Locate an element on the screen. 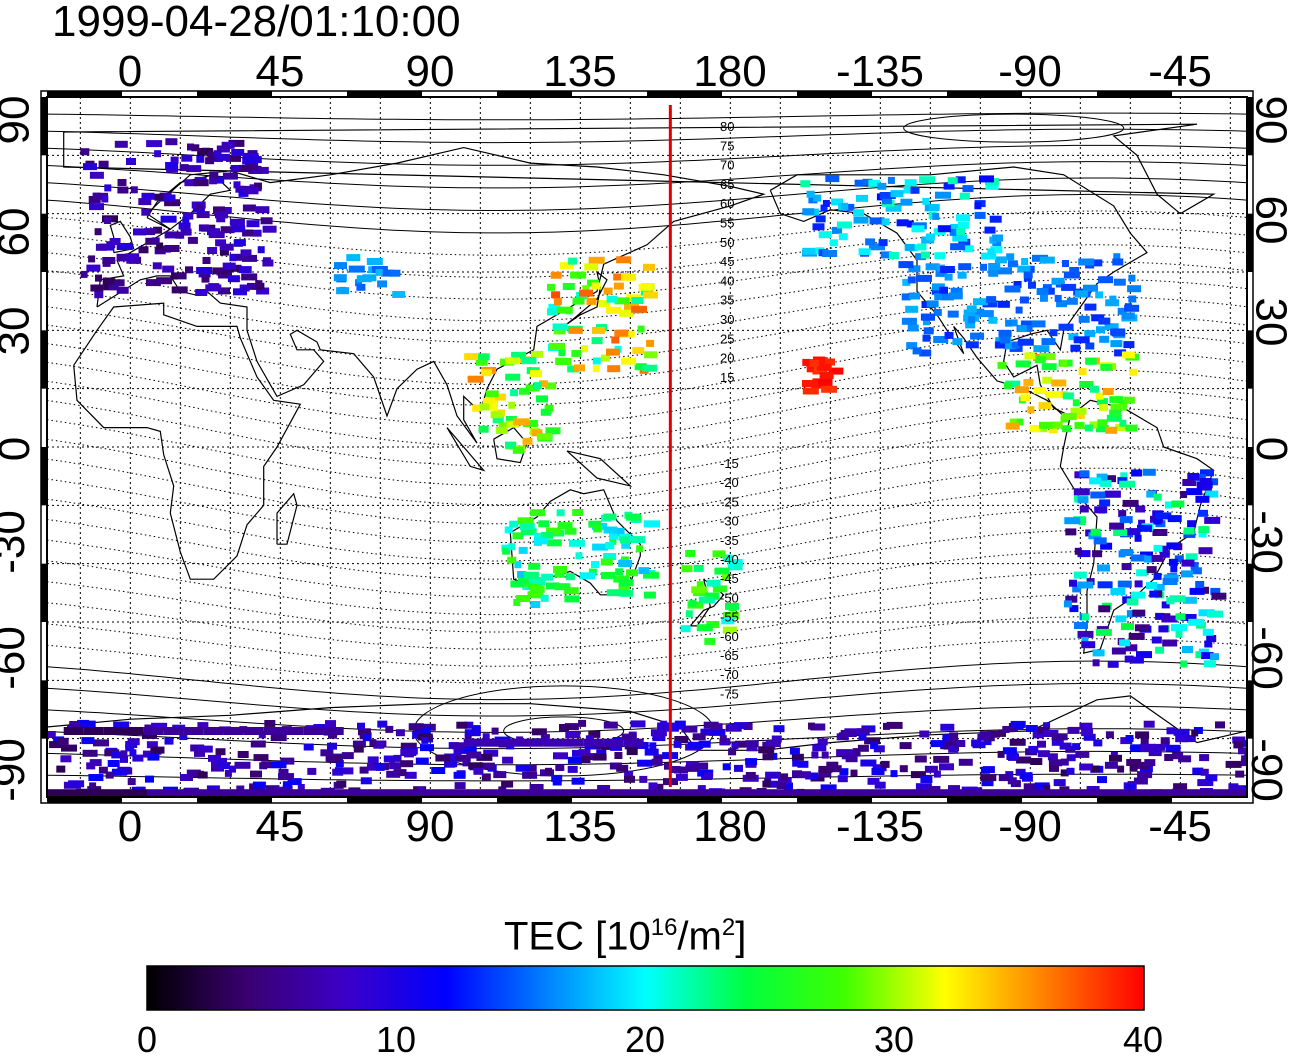 The width and height of the screenshot is (1292, 1060). contour-label: 40 is located at coordinates (727, 280).